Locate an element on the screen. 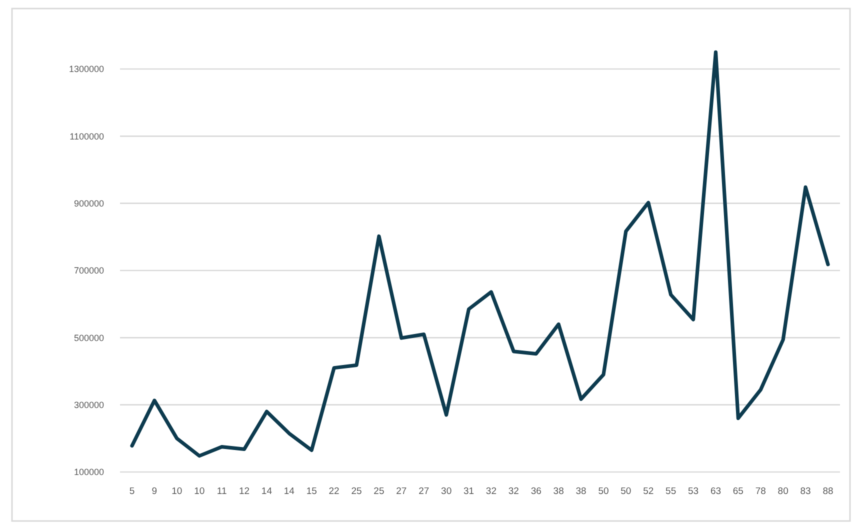  x-tick-label: 22 is located at coordinates (334, 491).